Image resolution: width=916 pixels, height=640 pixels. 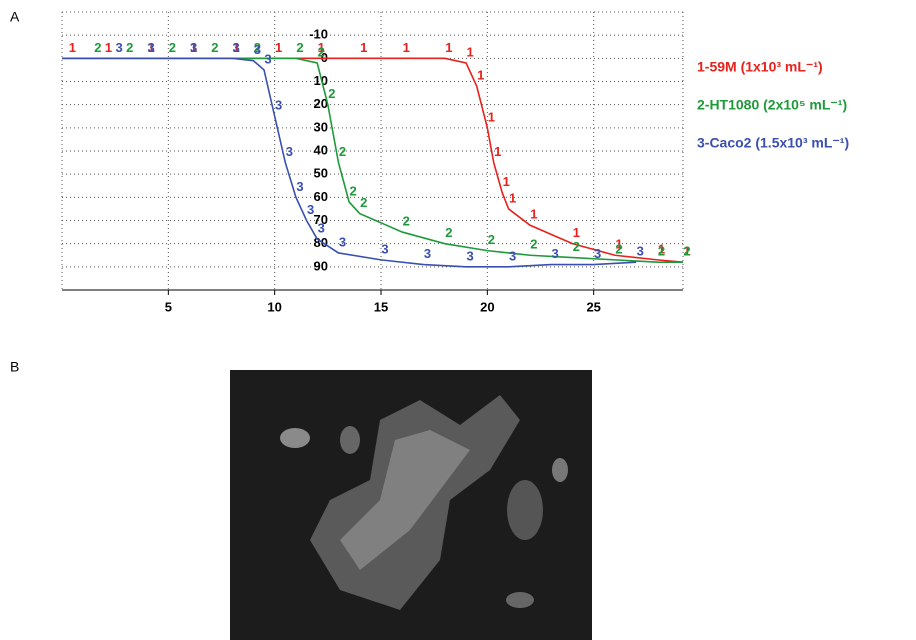 I want to click on legend-entry: 2-HT1080 (2x10⁵ mL⁻¹), so click(x=772, y=105).